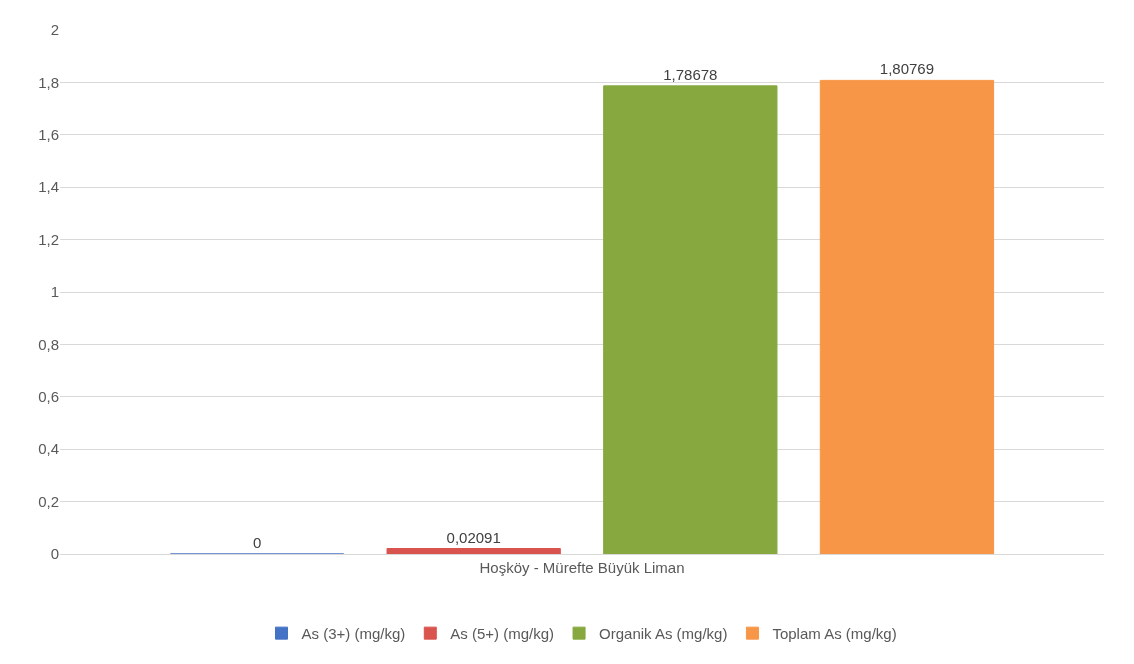 Image resolution: width=1134 pixels, height=664 pixels. Describe the element at coordinates (54, 554) in the screenshot. I see `y-tick-label: 0` at that location.